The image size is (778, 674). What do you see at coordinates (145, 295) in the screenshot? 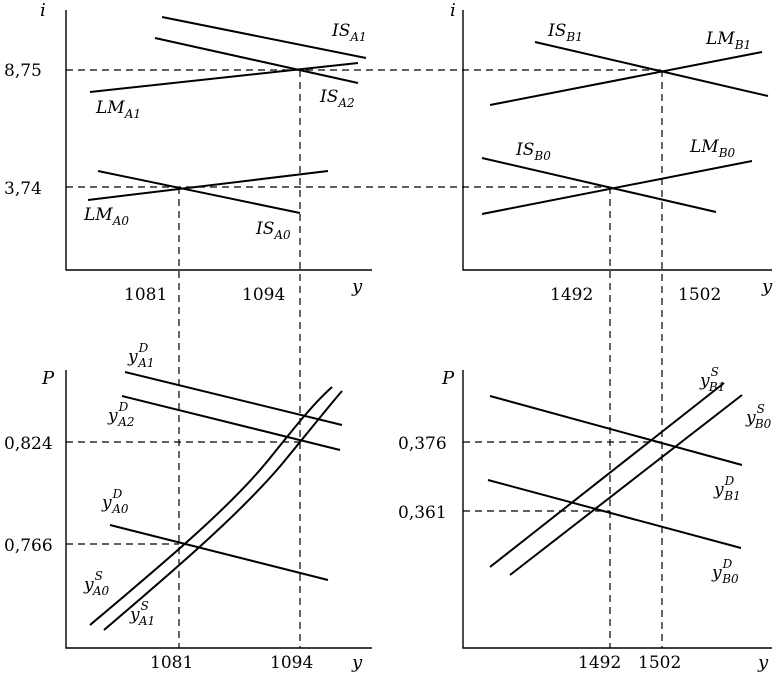
I see `tl-x-tick-1081: 1081` at bounding box center [145, 295].